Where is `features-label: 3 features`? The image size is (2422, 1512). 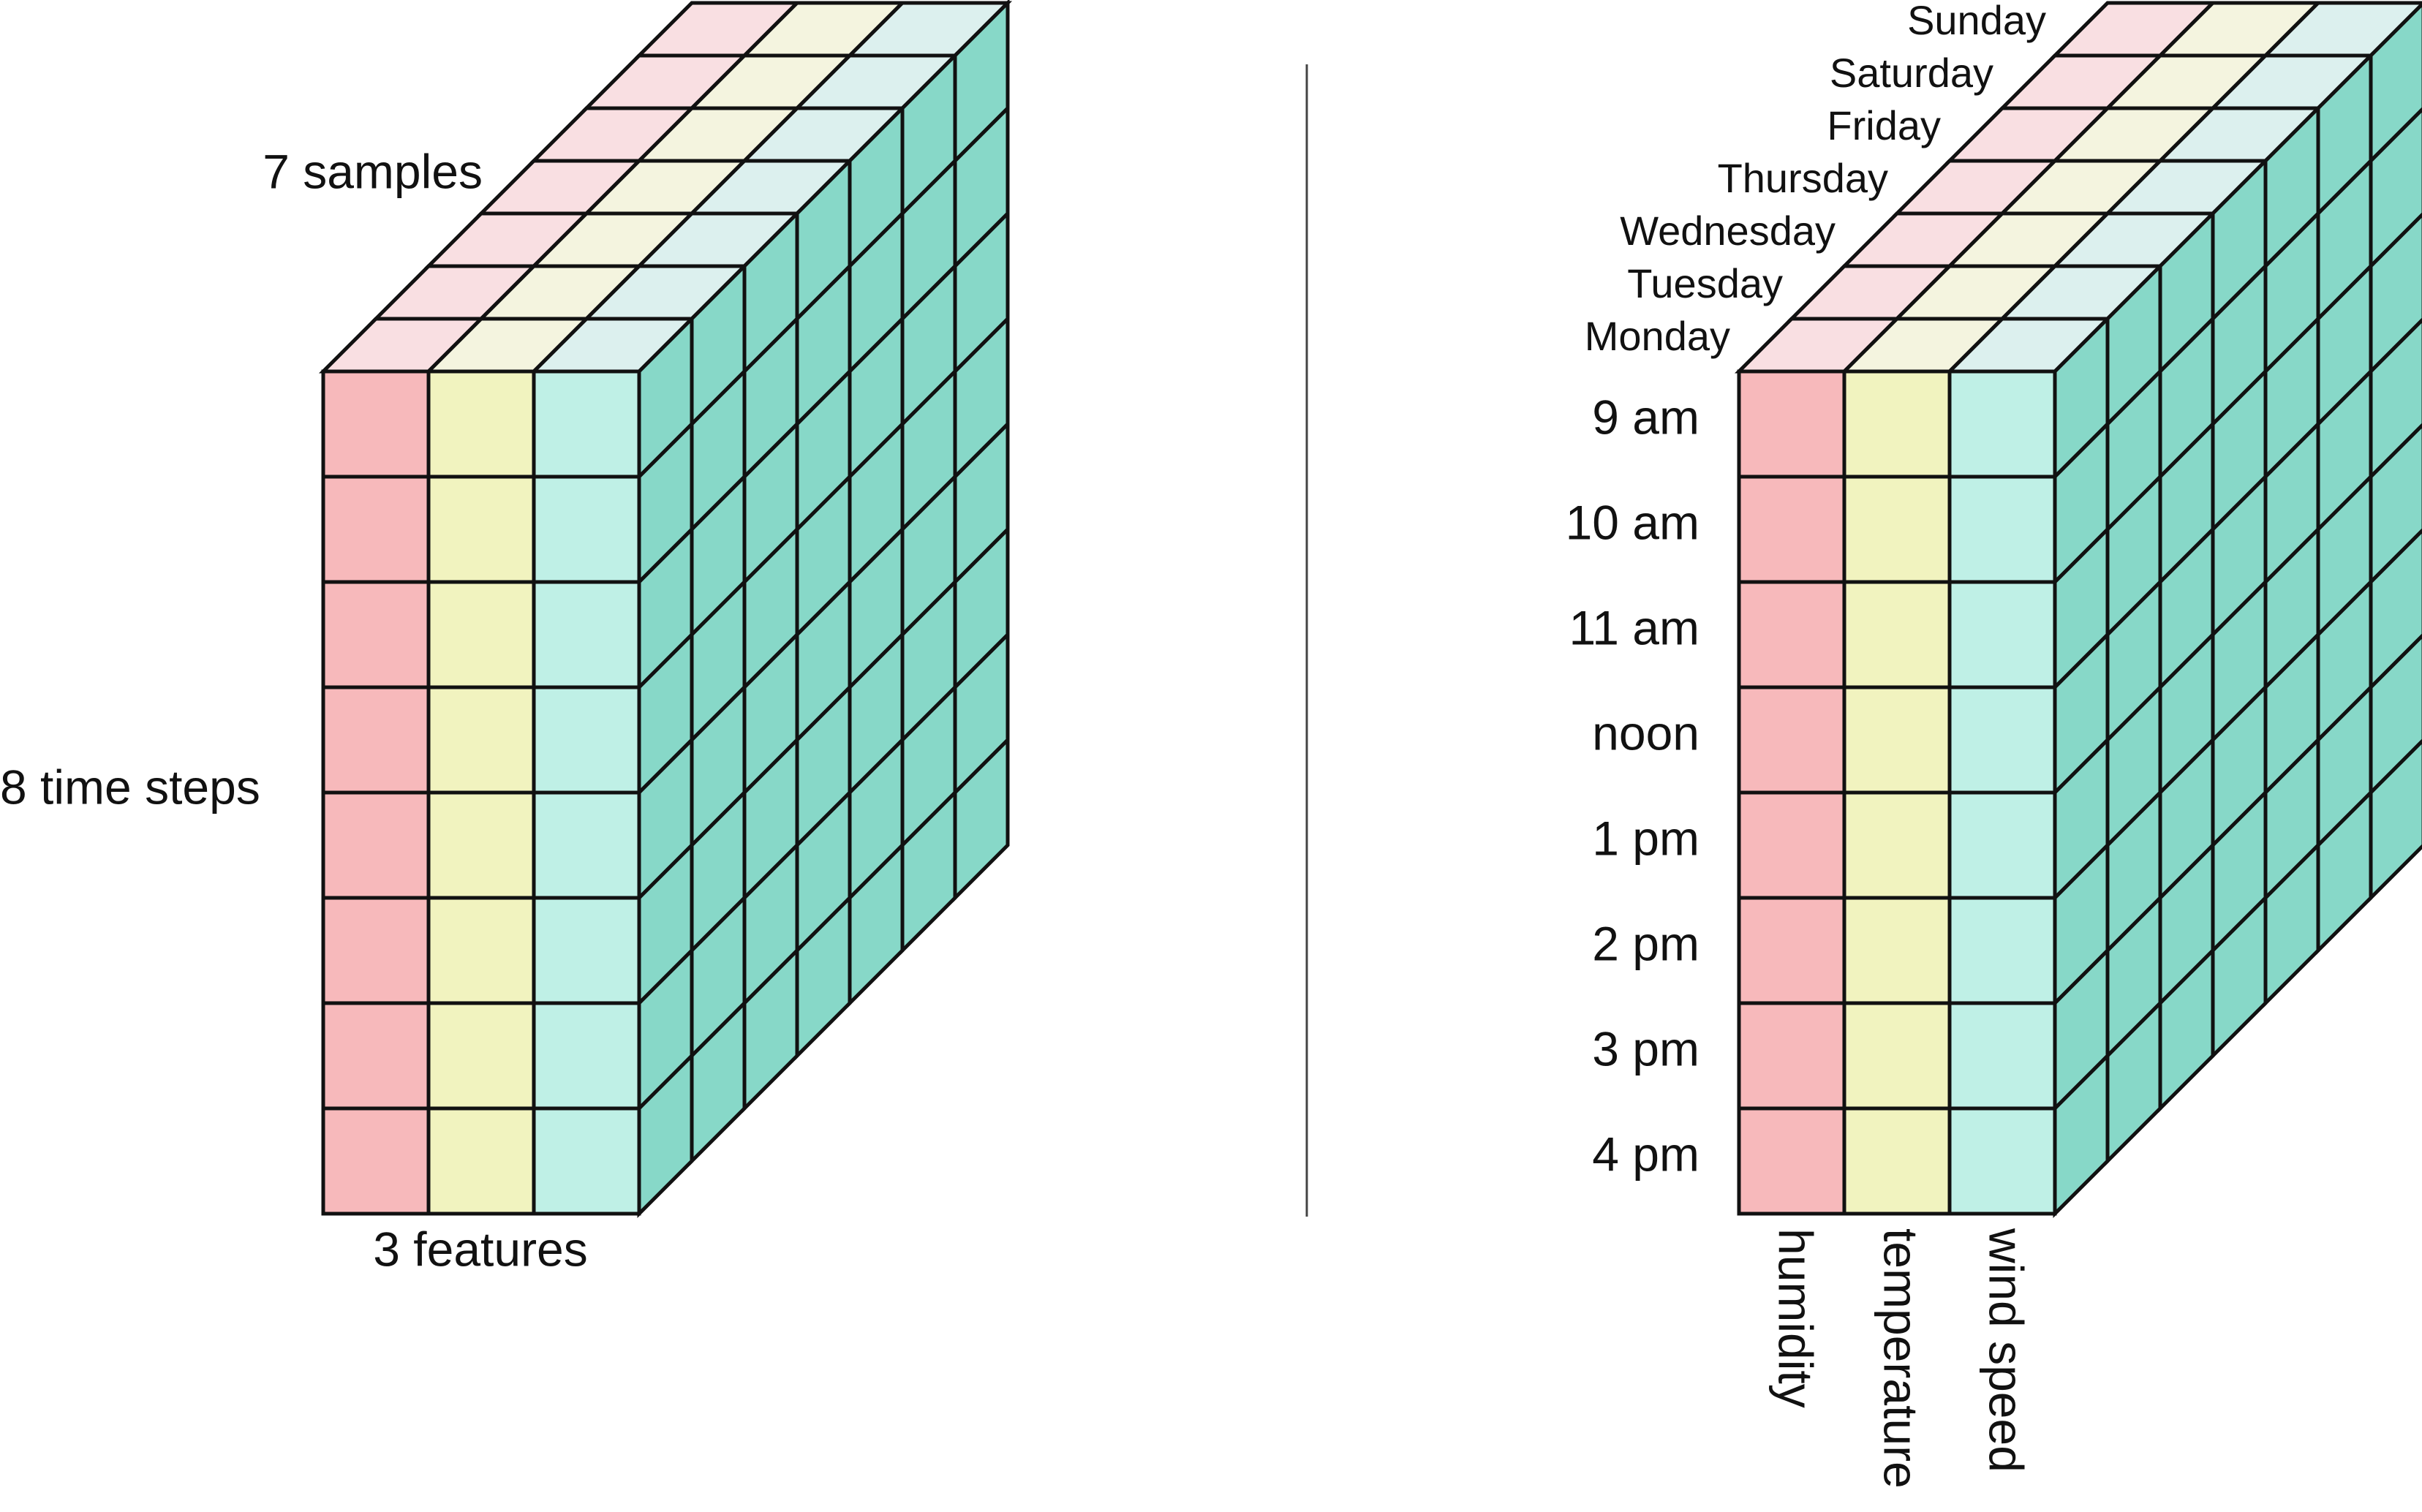
features-label: 3 features is located at coordinates (481, 1249).